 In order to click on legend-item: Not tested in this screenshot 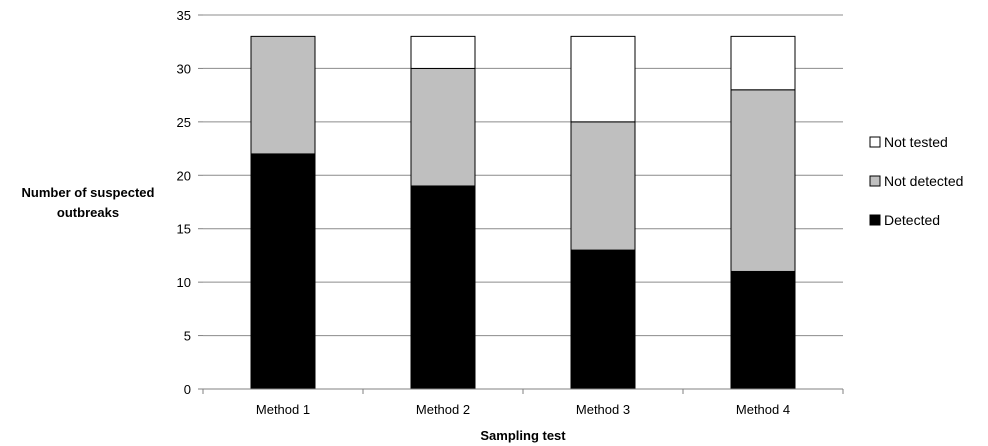, I will do `click(908, 142)`.